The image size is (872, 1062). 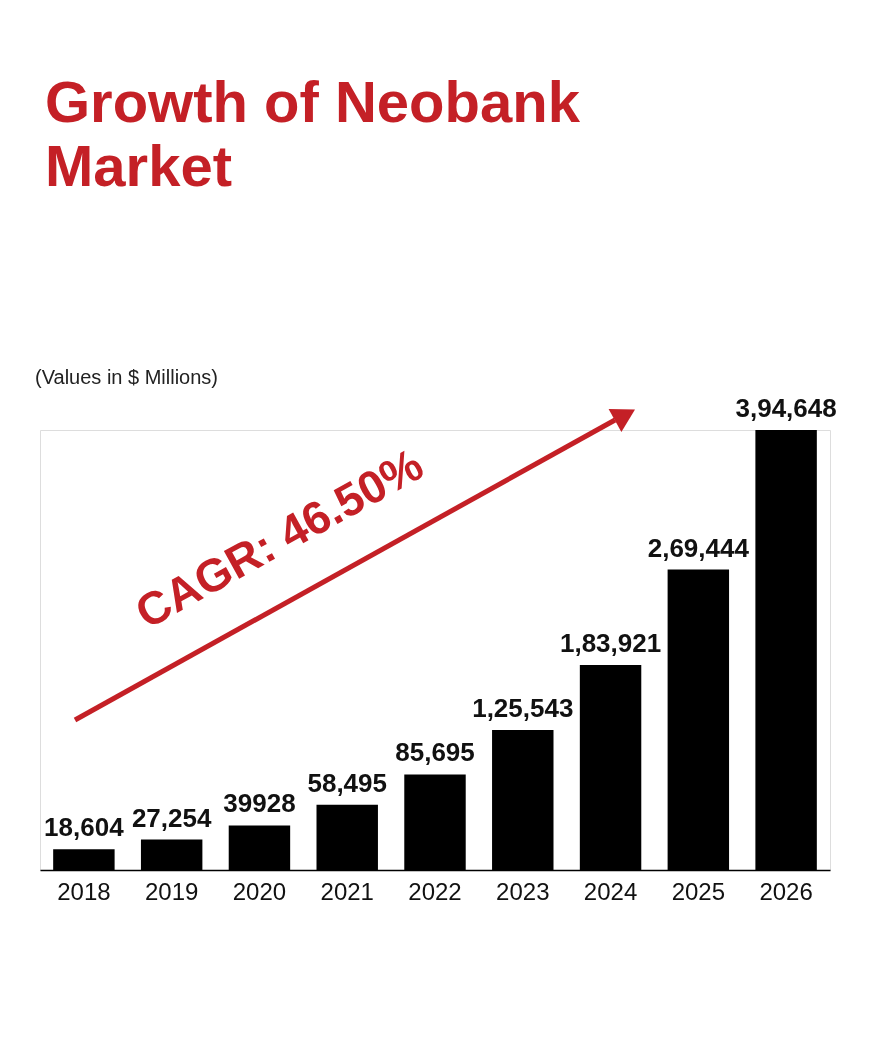 I want to click on x-tick-label: 2019, so click(x=171, y=891).